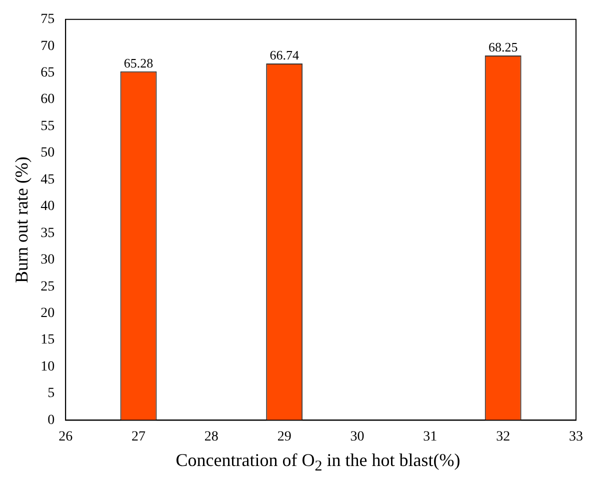 The width and height of the screenshot is (596, 494). What do you see at coordinates (47, 260) in the screenshot?
I see `y-tick-label: 30` at bounding box center [47, 260].